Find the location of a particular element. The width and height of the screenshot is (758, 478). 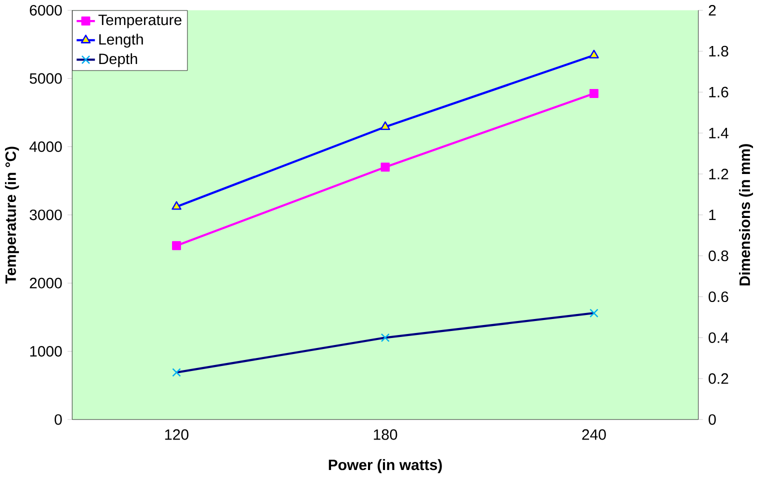

y-tick-label: 6000 is located at coordinates (46, 10).